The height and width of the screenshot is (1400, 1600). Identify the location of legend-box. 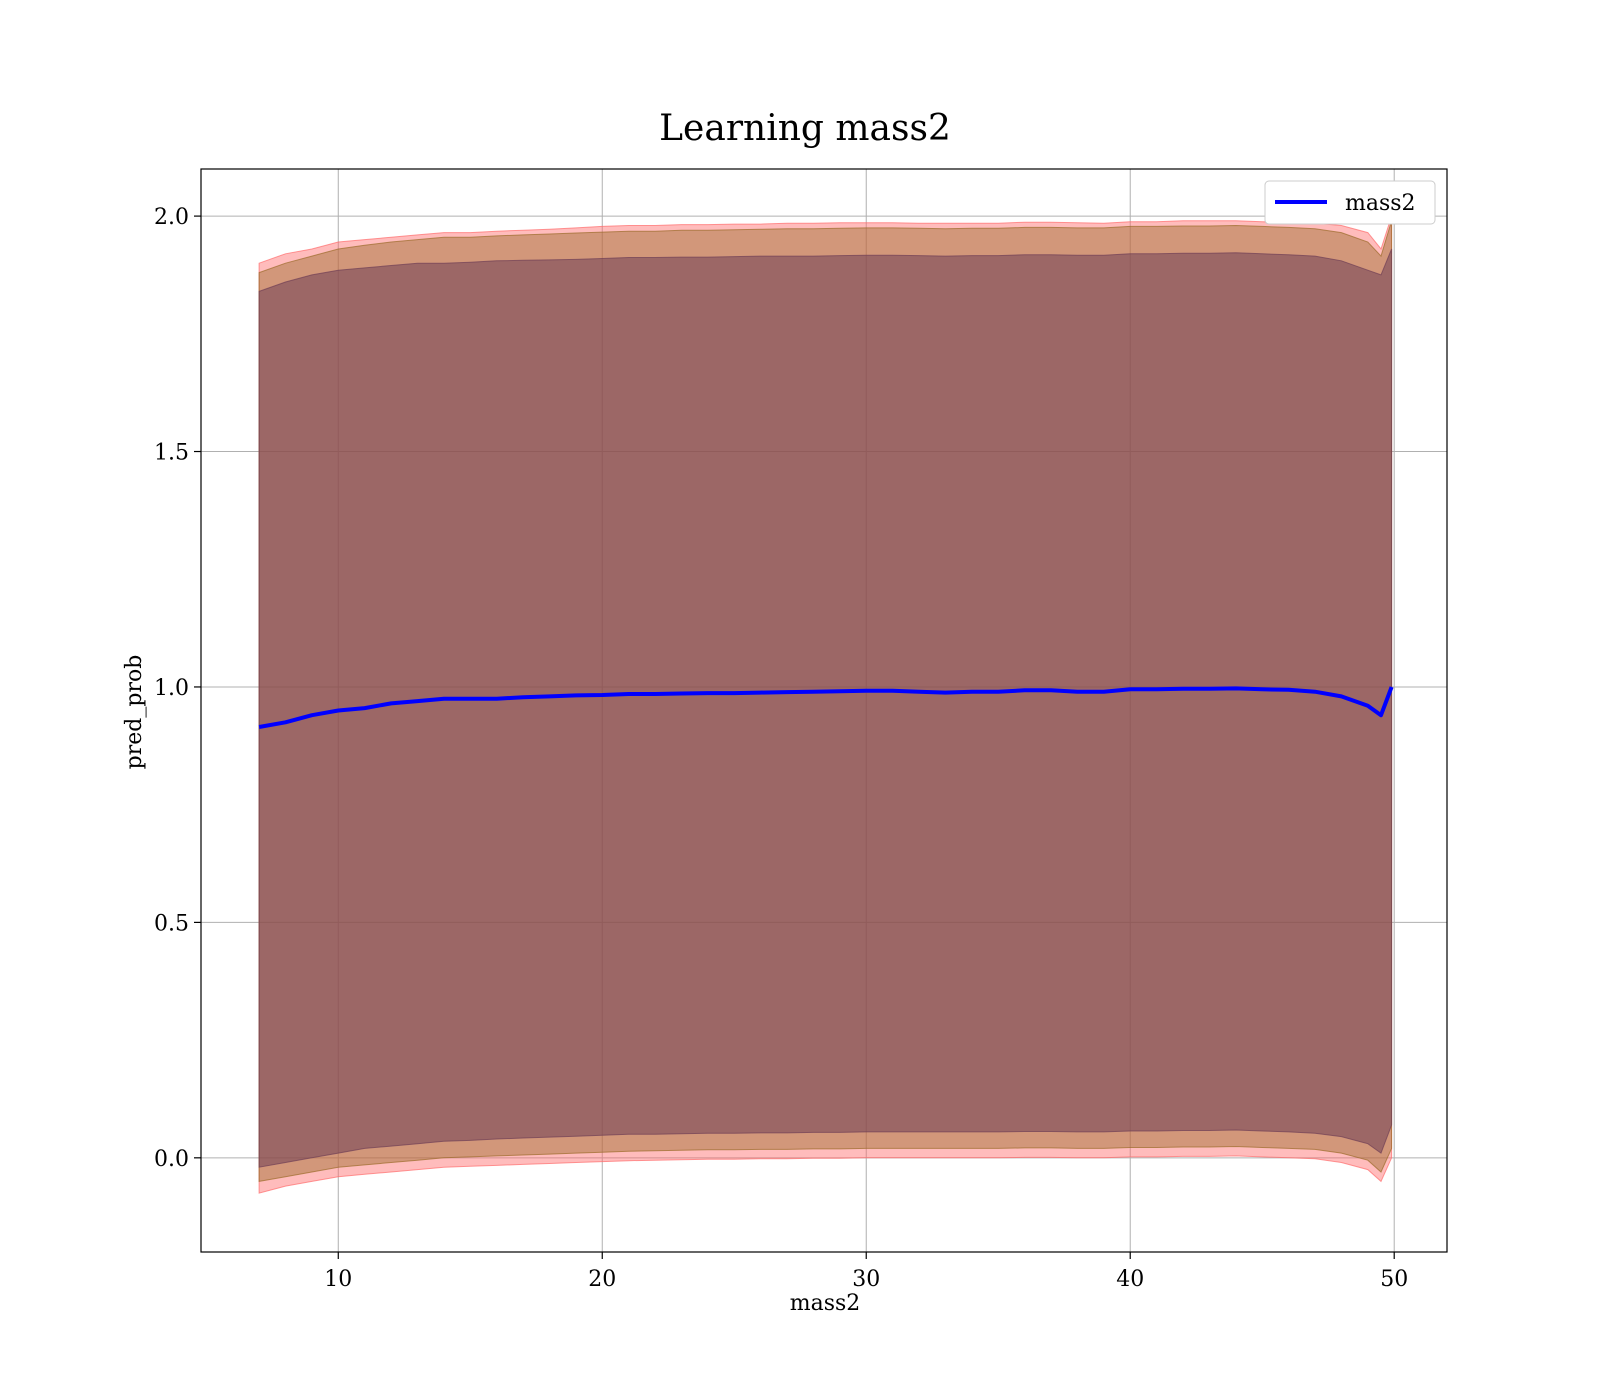
(1350, 202).